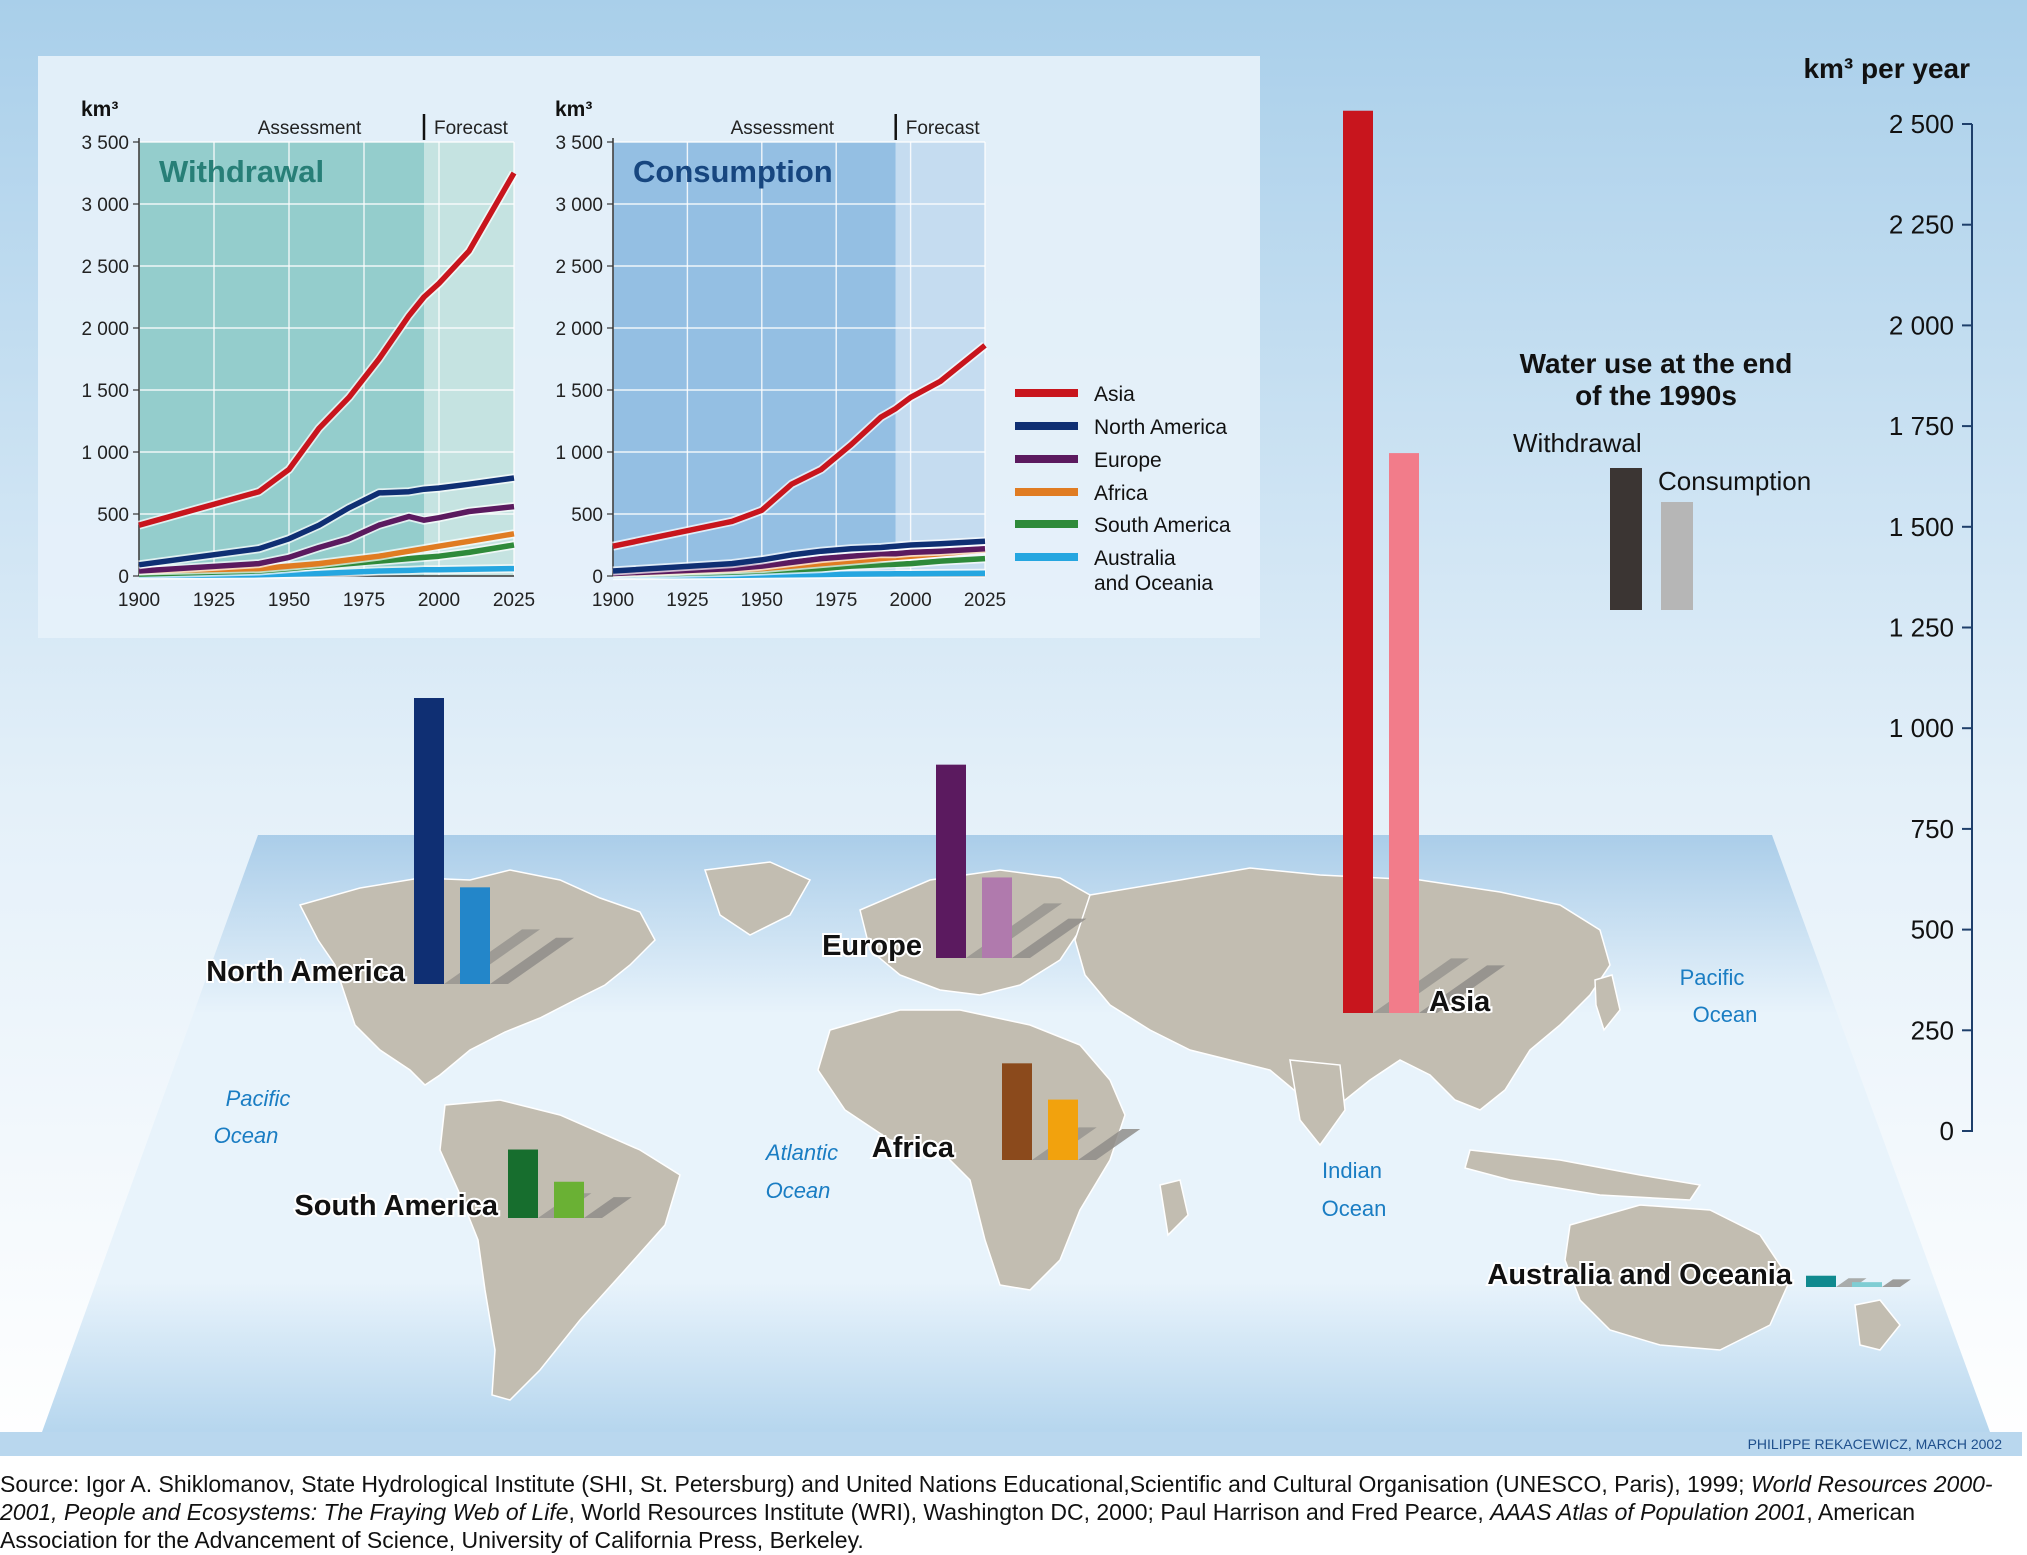  I want to click on map-bar-group-asia: Asia, so click(1424, 565).